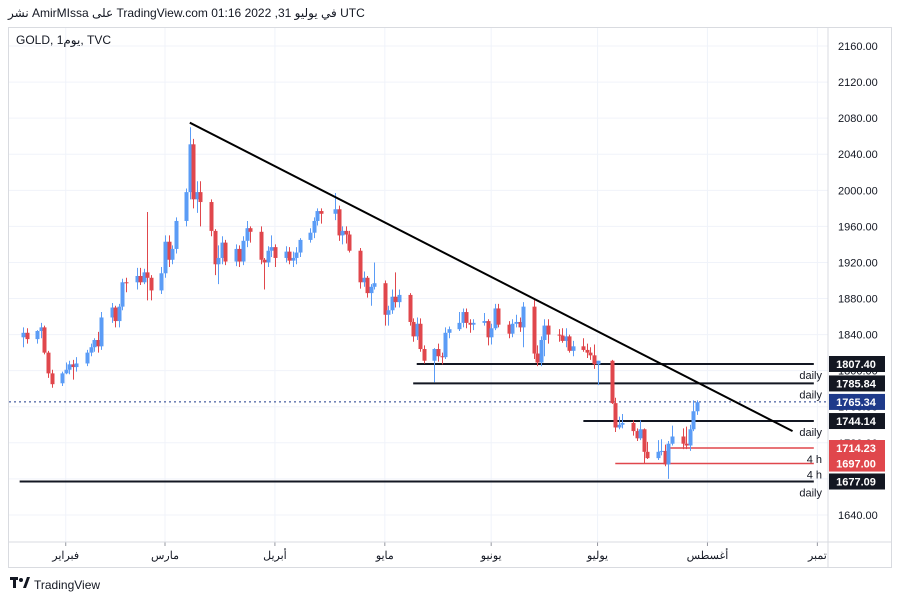 The height and width of the screenshot is (602, 900). Describe the element at coordinates (817, 556) in the screenshot. I see `x-tick-label: تمبر` at that location.